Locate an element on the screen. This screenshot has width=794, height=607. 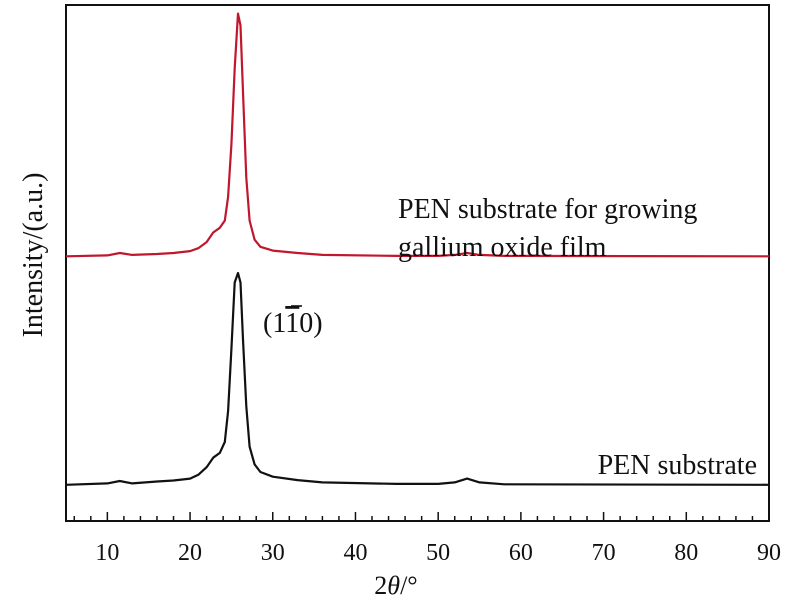
miller-index-overbar-digit: 1 is located at coordinates (292, 323).